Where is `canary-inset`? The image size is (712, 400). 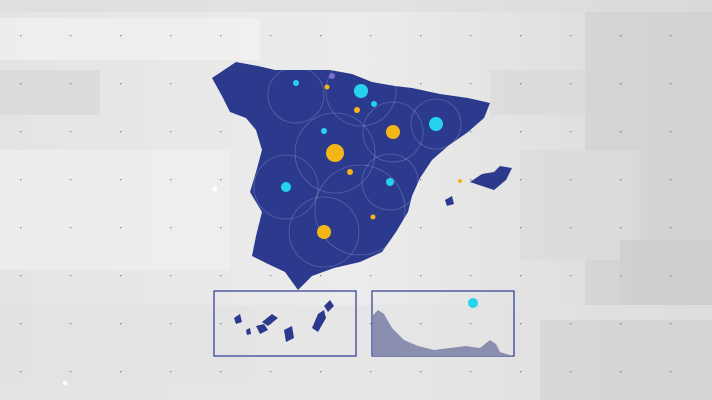 canary-inset is located at coordinates (285, 323).